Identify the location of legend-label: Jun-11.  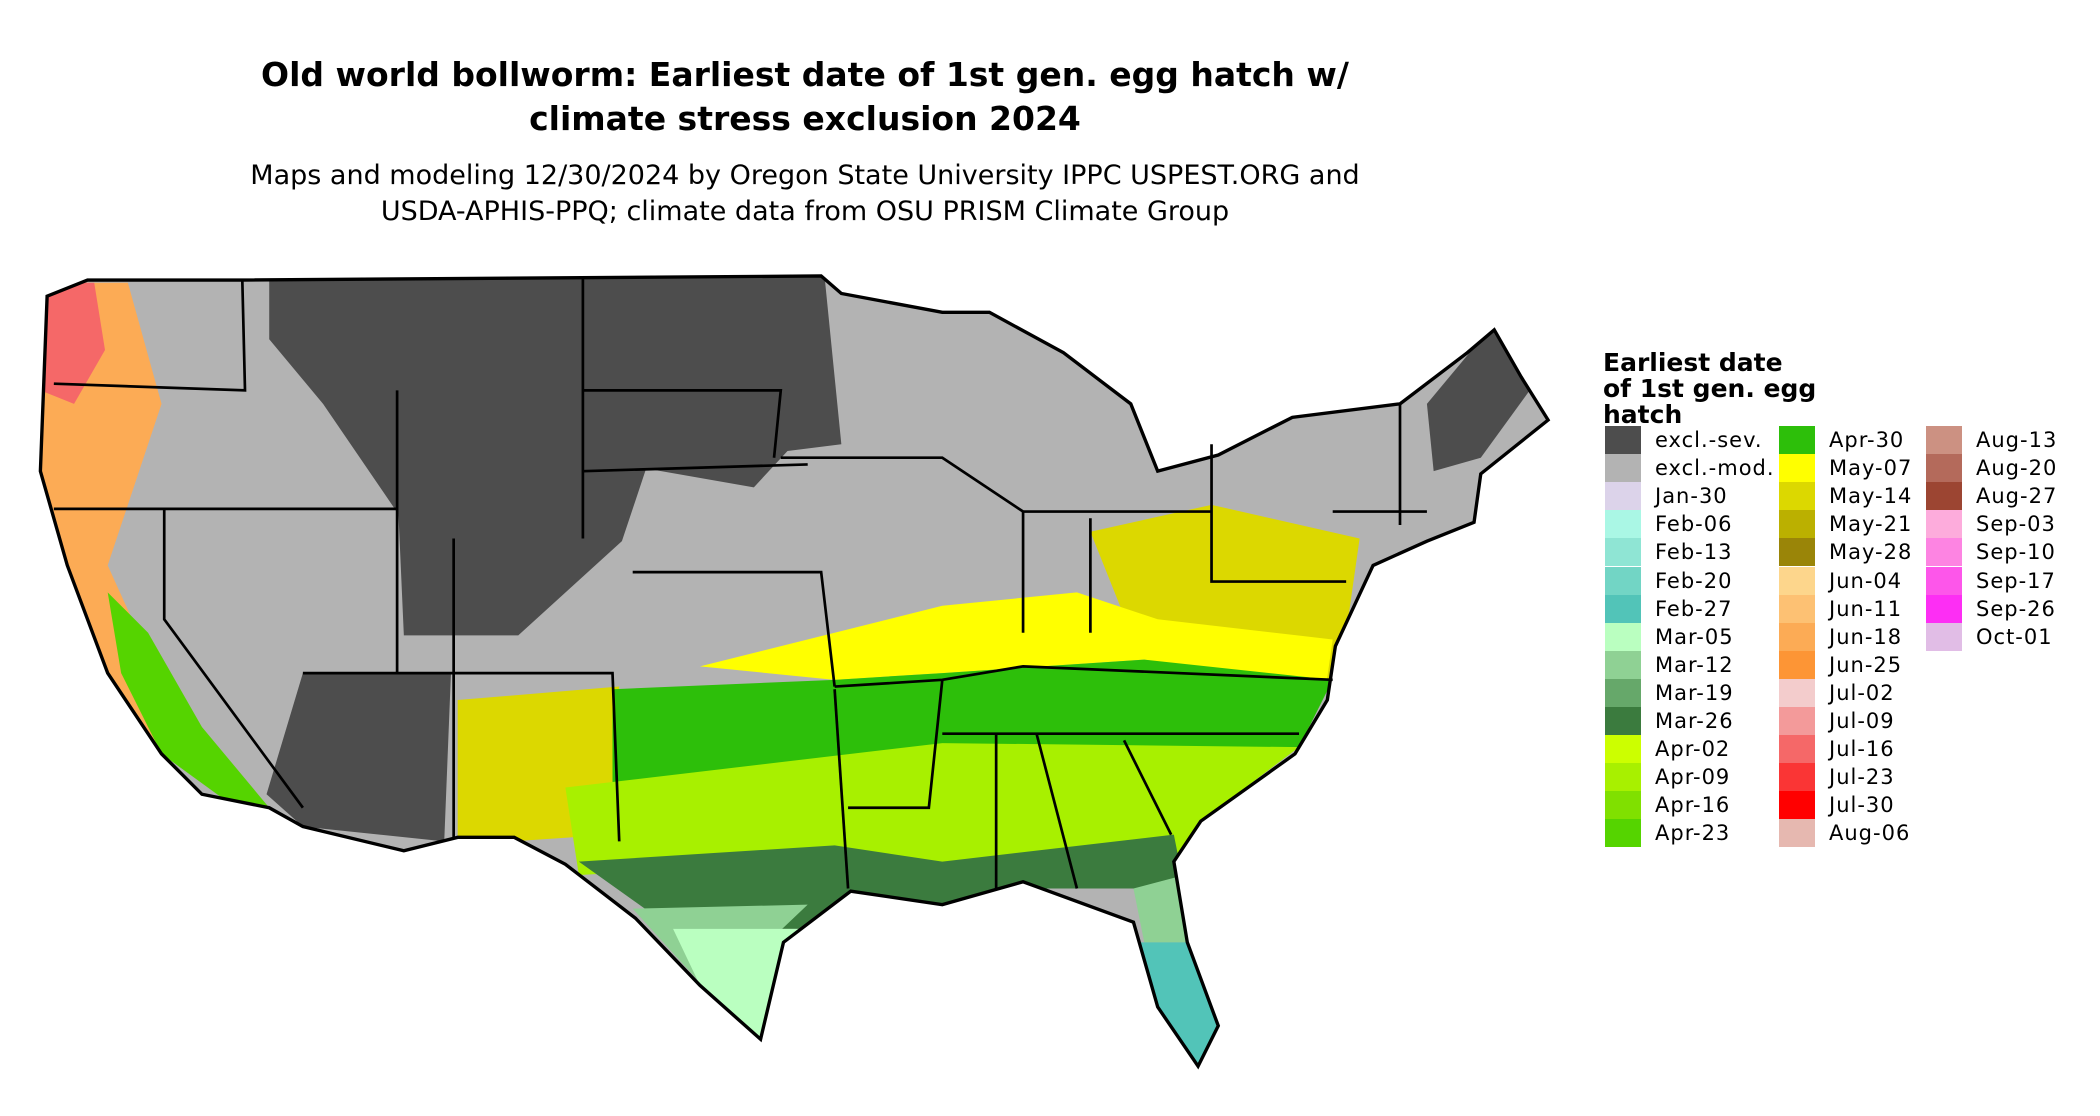
(1866, 608).